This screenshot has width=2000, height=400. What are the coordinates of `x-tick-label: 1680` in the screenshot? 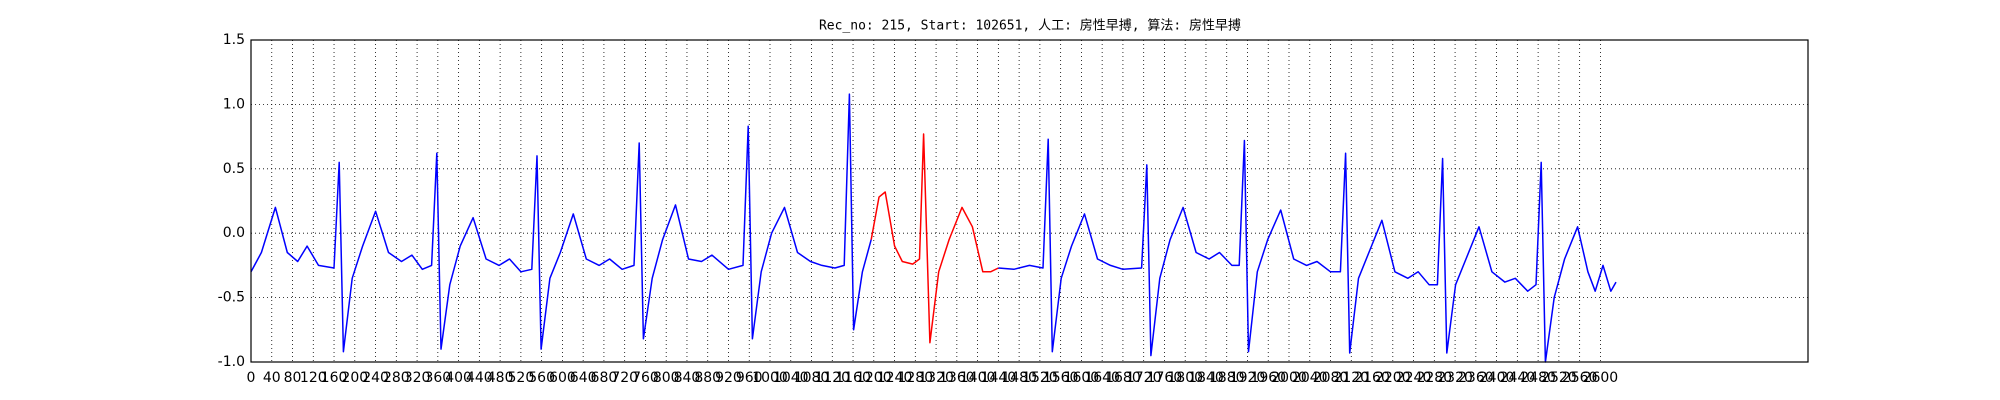 It's located at (1123, 378).